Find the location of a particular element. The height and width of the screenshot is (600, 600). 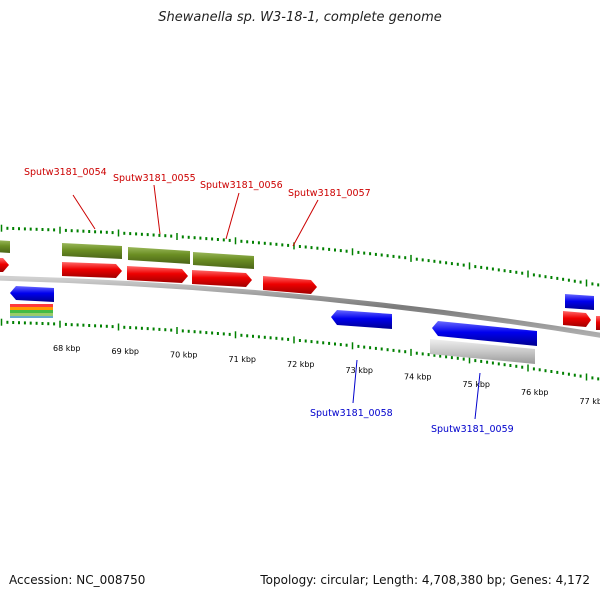

genome-backbone is located at coordinates (300, 306).